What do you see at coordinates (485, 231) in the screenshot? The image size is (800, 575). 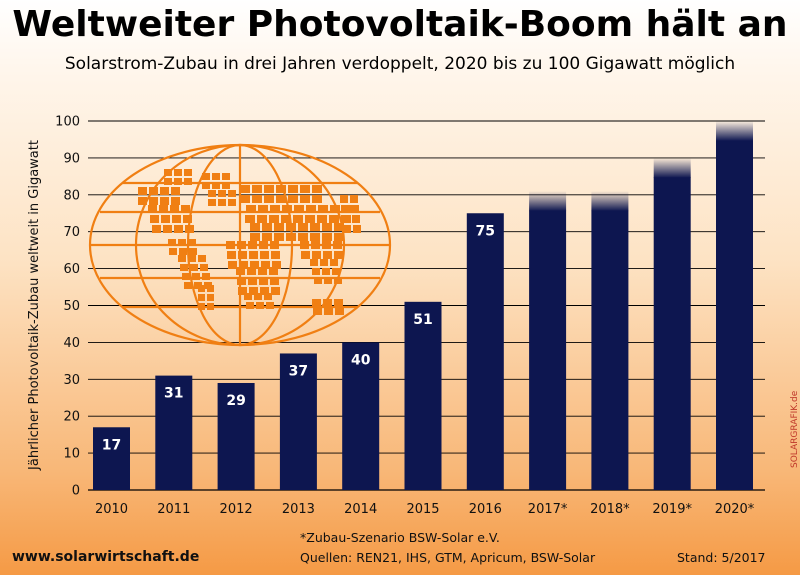 I see `data-label: 75` at bounding box center [485, 231].